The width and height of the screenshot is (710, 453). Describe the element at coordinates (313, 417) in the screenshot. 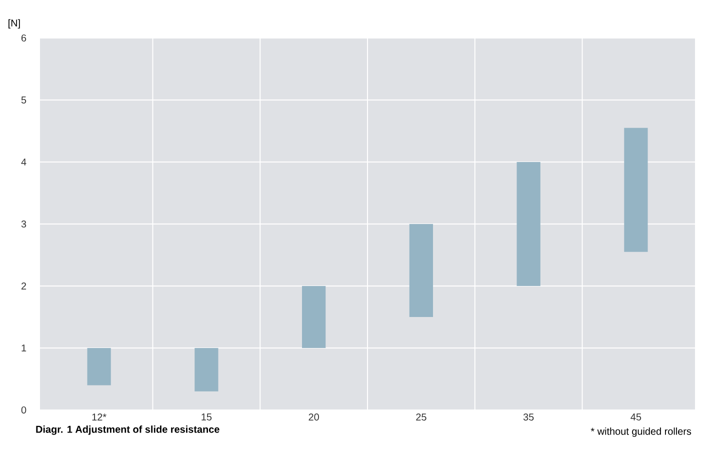

I see `x-tick-label: 20` at that location.